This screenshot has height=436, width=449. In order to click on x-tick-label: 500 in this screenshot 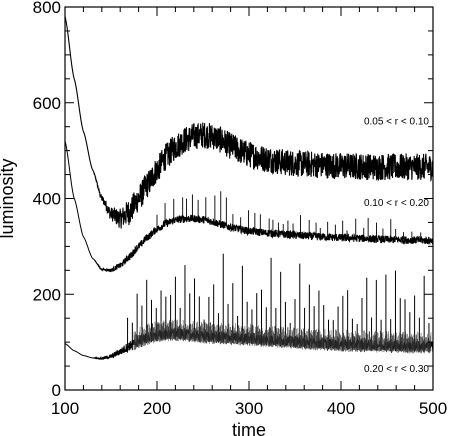, I will do `click(433, 408)`.